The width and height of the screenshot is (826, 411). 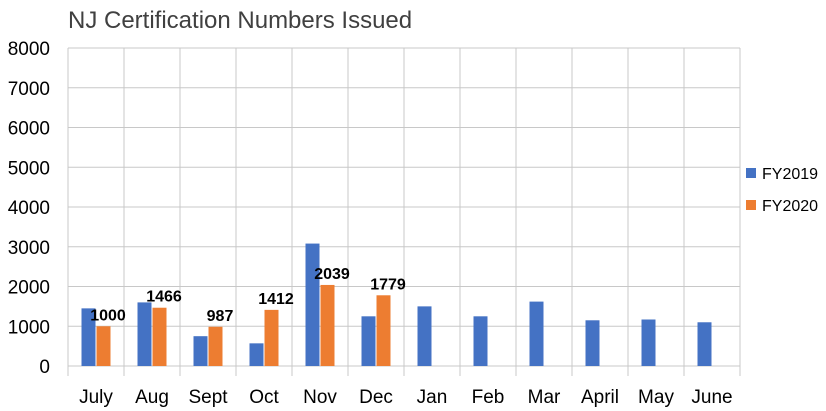 I want to click on y-axis: 0 1000 2000 3000 4000 5000 6000 7000 8000, so click(x=29, y=208).